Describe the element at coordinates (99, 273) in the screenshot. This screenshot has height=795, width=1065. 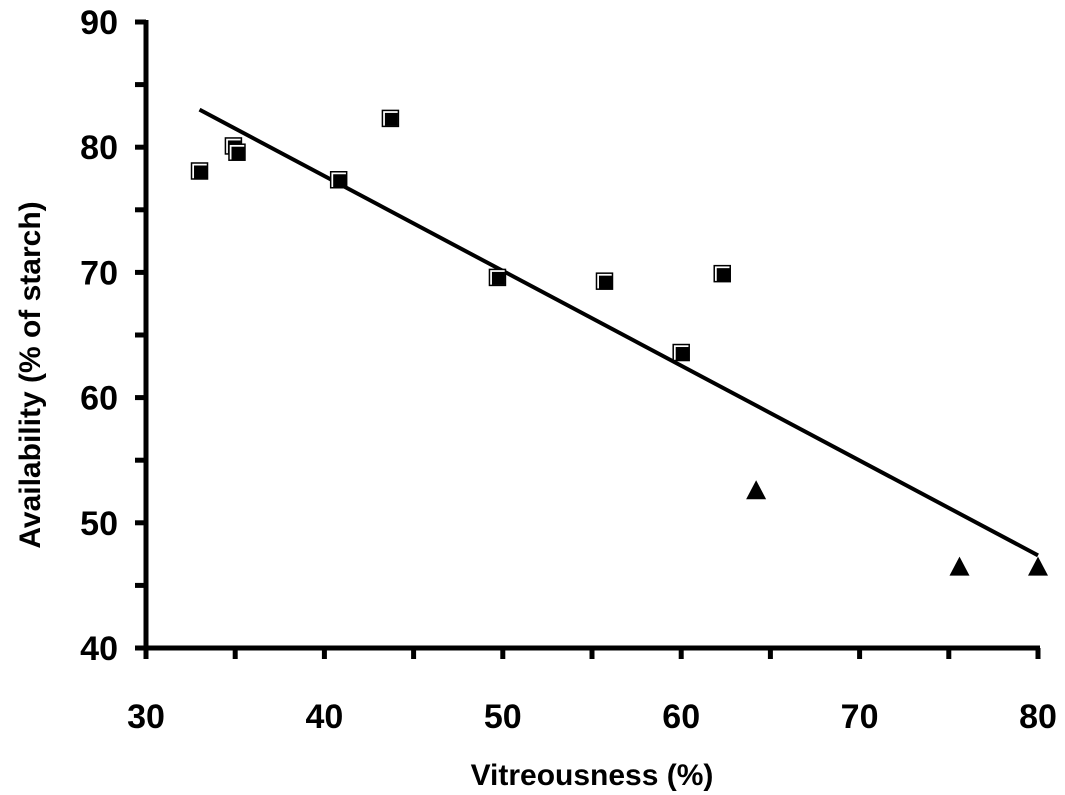
I see `y-tick-label: 70` at that location.